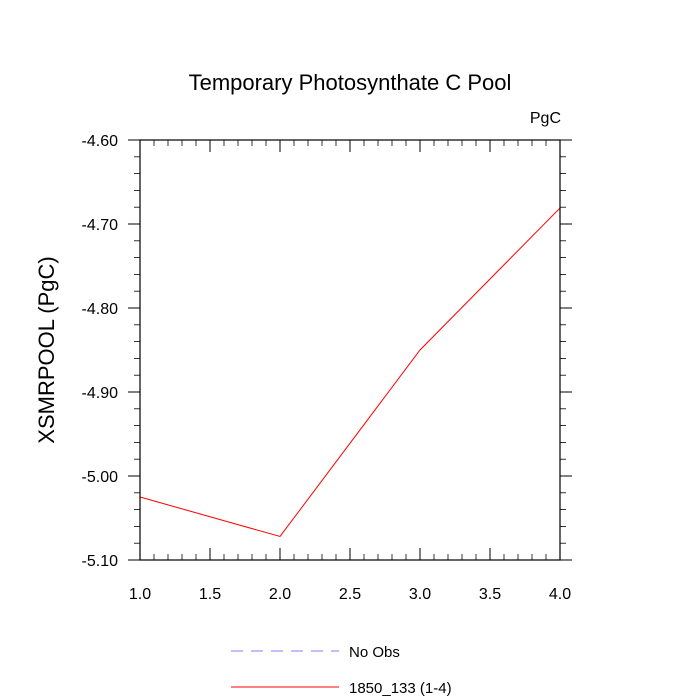 Image resolution: width=700 pixels, height=700 pixels. What do you see at coordinates (100, 561) in the screenshot?
I see `y-tick-label: -5.10` at bounding box center [100, 561].